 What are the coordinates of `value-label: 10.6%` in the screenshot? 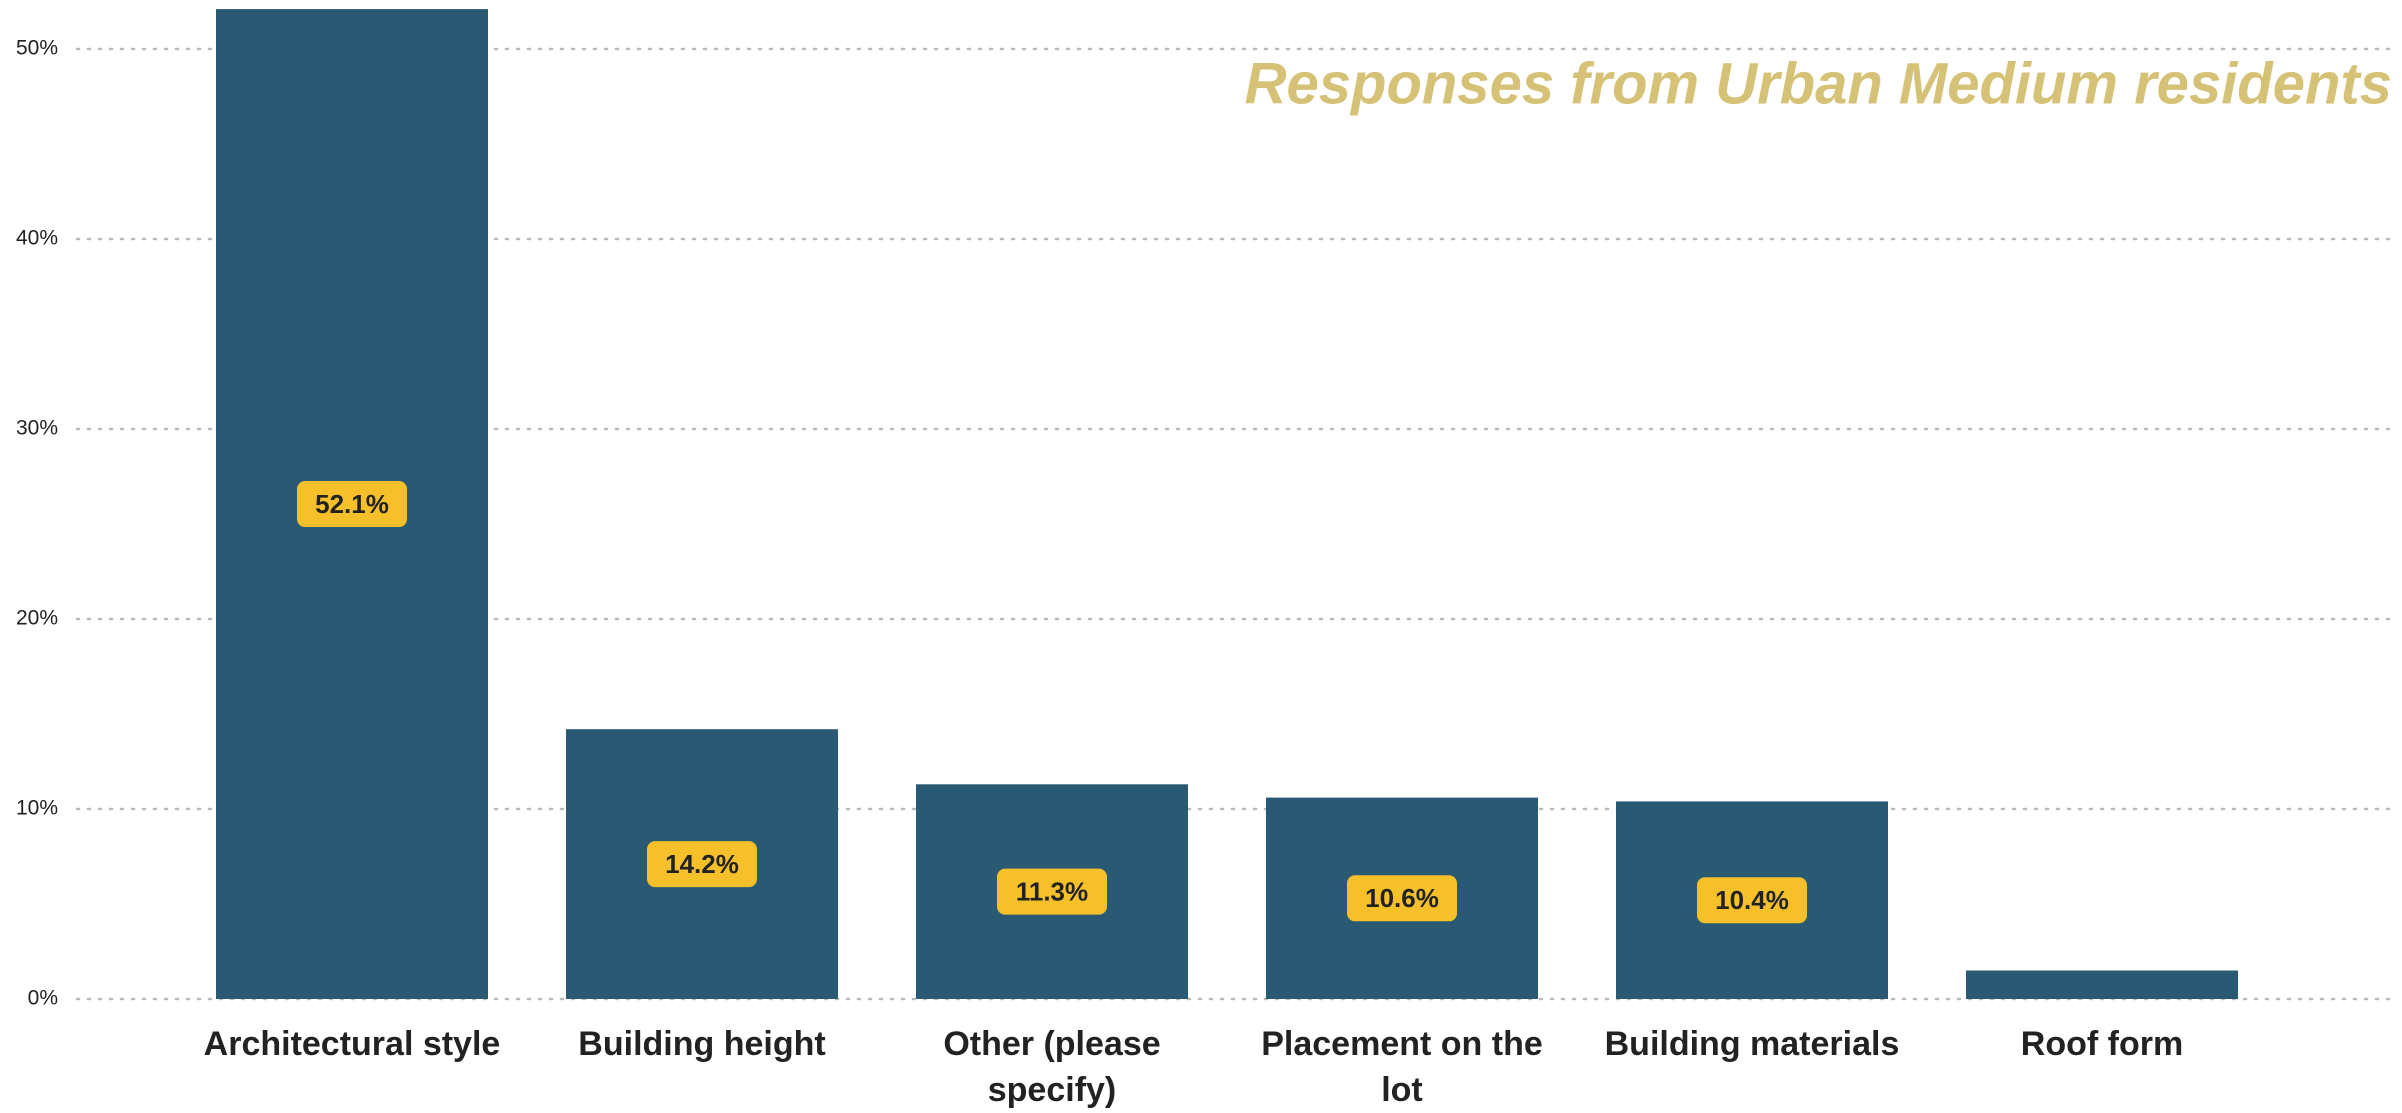 It's located at (1402, 898).